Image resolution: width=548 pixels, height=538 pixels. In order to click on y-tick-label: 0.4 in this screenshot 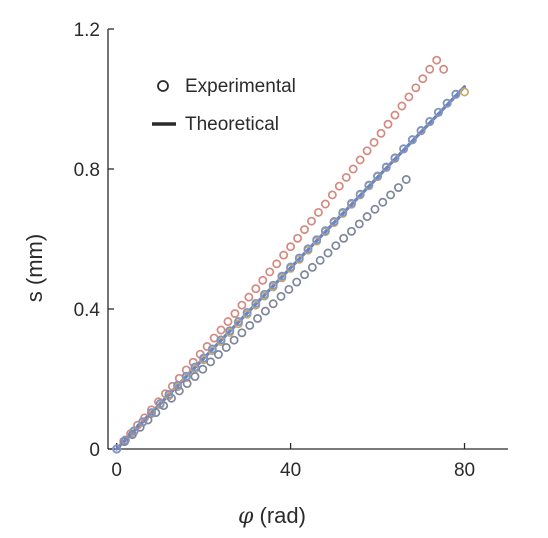, I will do `click(87, 310)`.